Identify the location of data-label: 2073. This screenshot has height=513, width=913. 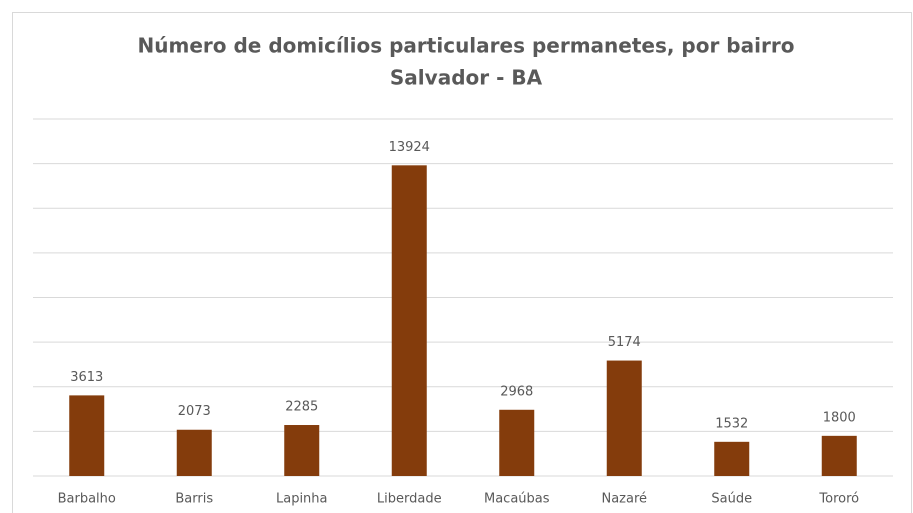
(194, 411).